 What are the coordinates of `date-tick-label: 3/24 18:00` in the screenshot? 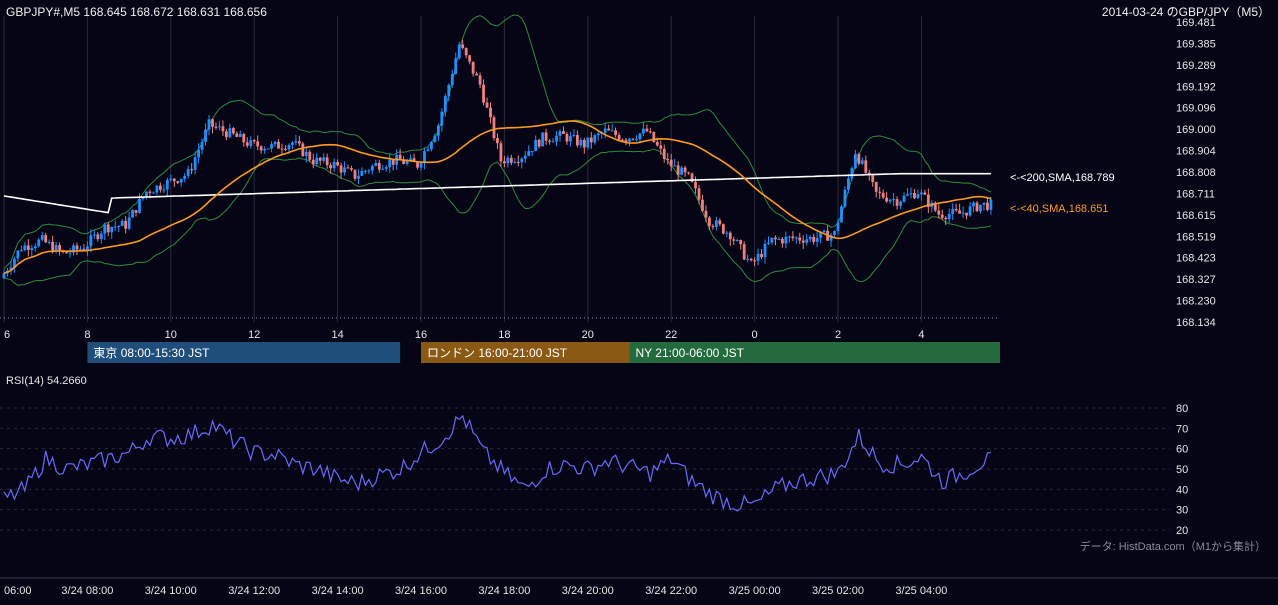 It's located at (504, 591).